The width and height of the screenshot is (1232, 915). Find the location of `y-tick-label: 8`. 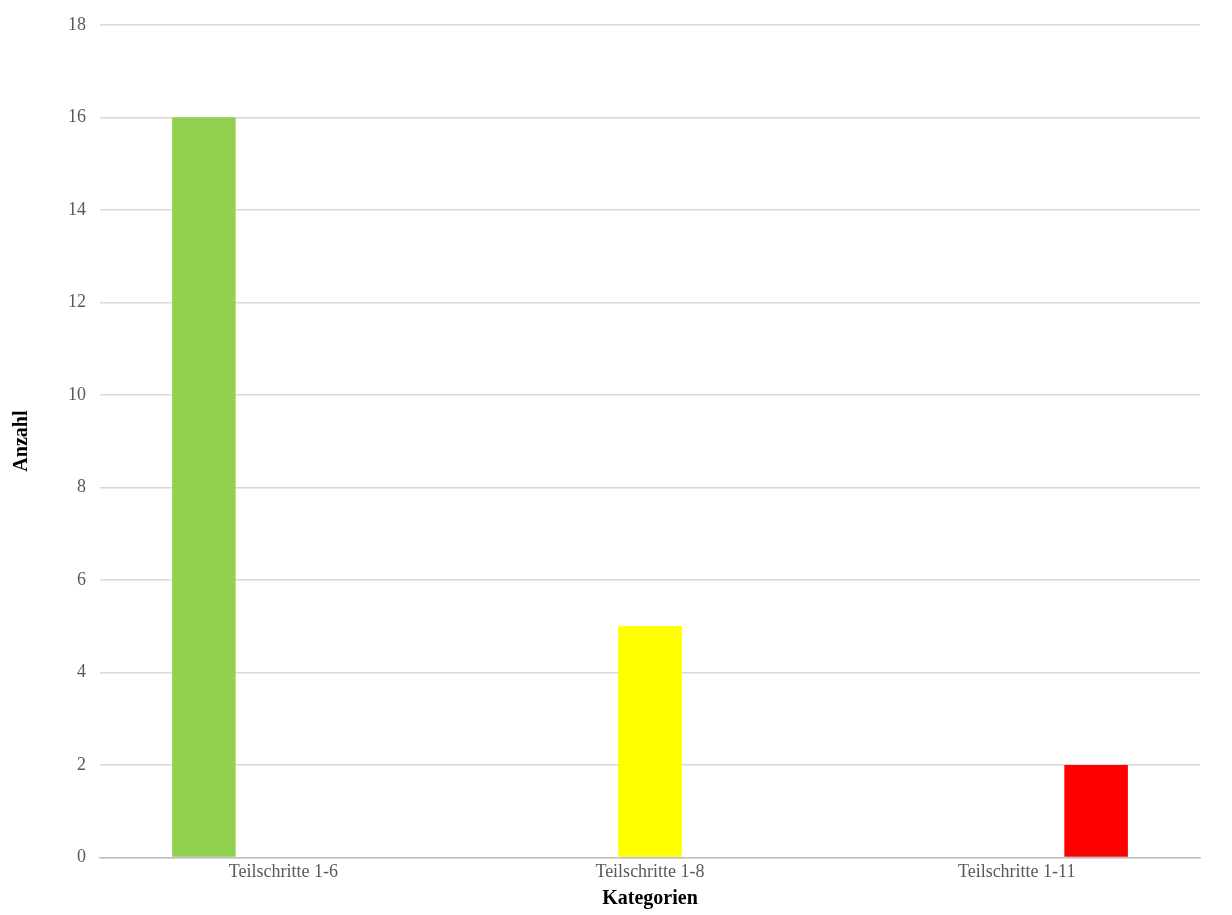

y-tick-label: 8 is located at coordinates (81, 486).